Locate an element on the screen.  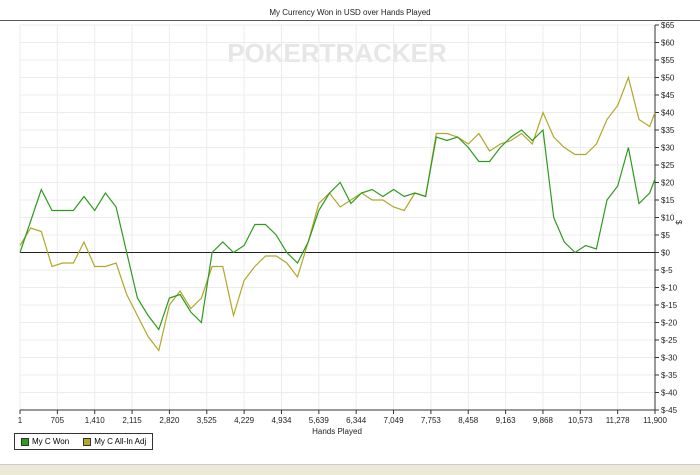
x-tick-label: 1 is located at coordinates (20, 420).